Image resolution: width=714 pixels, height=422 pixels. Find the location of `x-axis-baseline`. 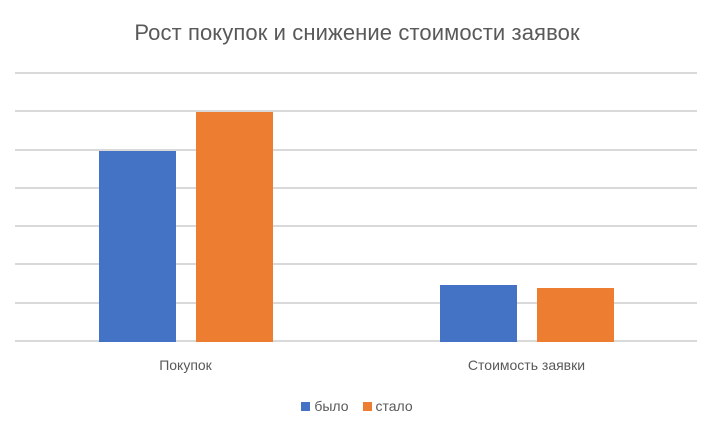

x-axis-baseline is located at coordinates (356, 341).